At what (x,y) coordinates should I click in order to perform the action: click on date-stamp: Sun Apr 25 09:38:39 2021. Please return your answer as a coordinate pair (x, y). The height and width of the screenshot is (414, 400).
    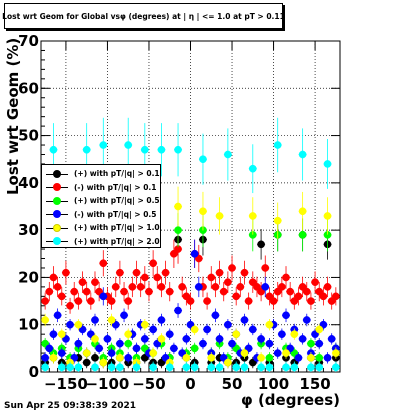
    Looking at the image, I should click on (70, 406).